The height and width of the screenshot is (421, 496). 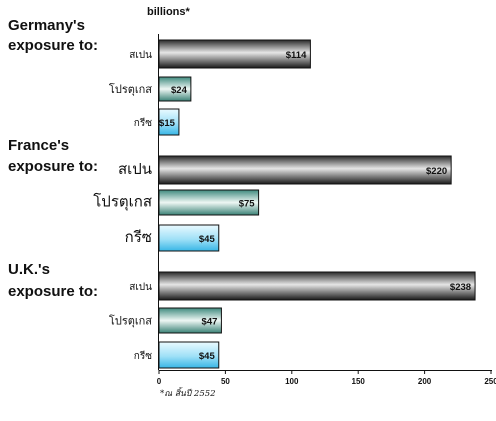 What do you see at coordinates (29, 269) in the screenshot?
I see `group-label-3-line-1: U.K.'s` at bounding box center [29, 269].